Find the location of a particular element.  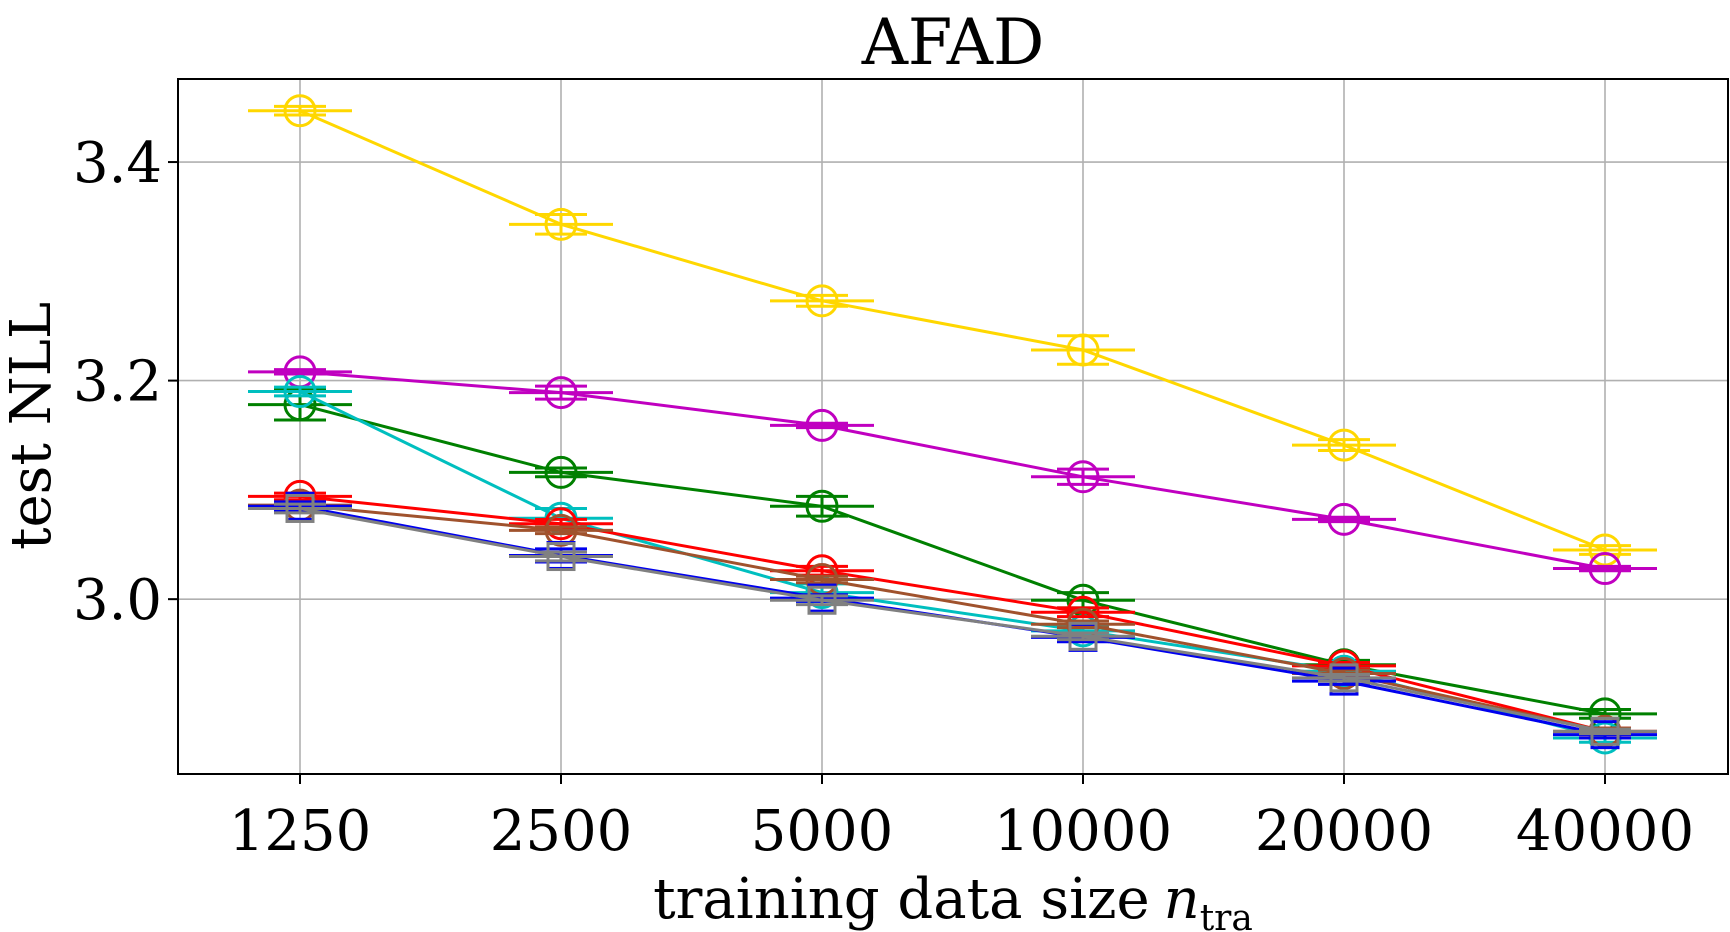

y-axis-ticks: 3.0 3.2 3.4 is located at coordinates (125, 382).